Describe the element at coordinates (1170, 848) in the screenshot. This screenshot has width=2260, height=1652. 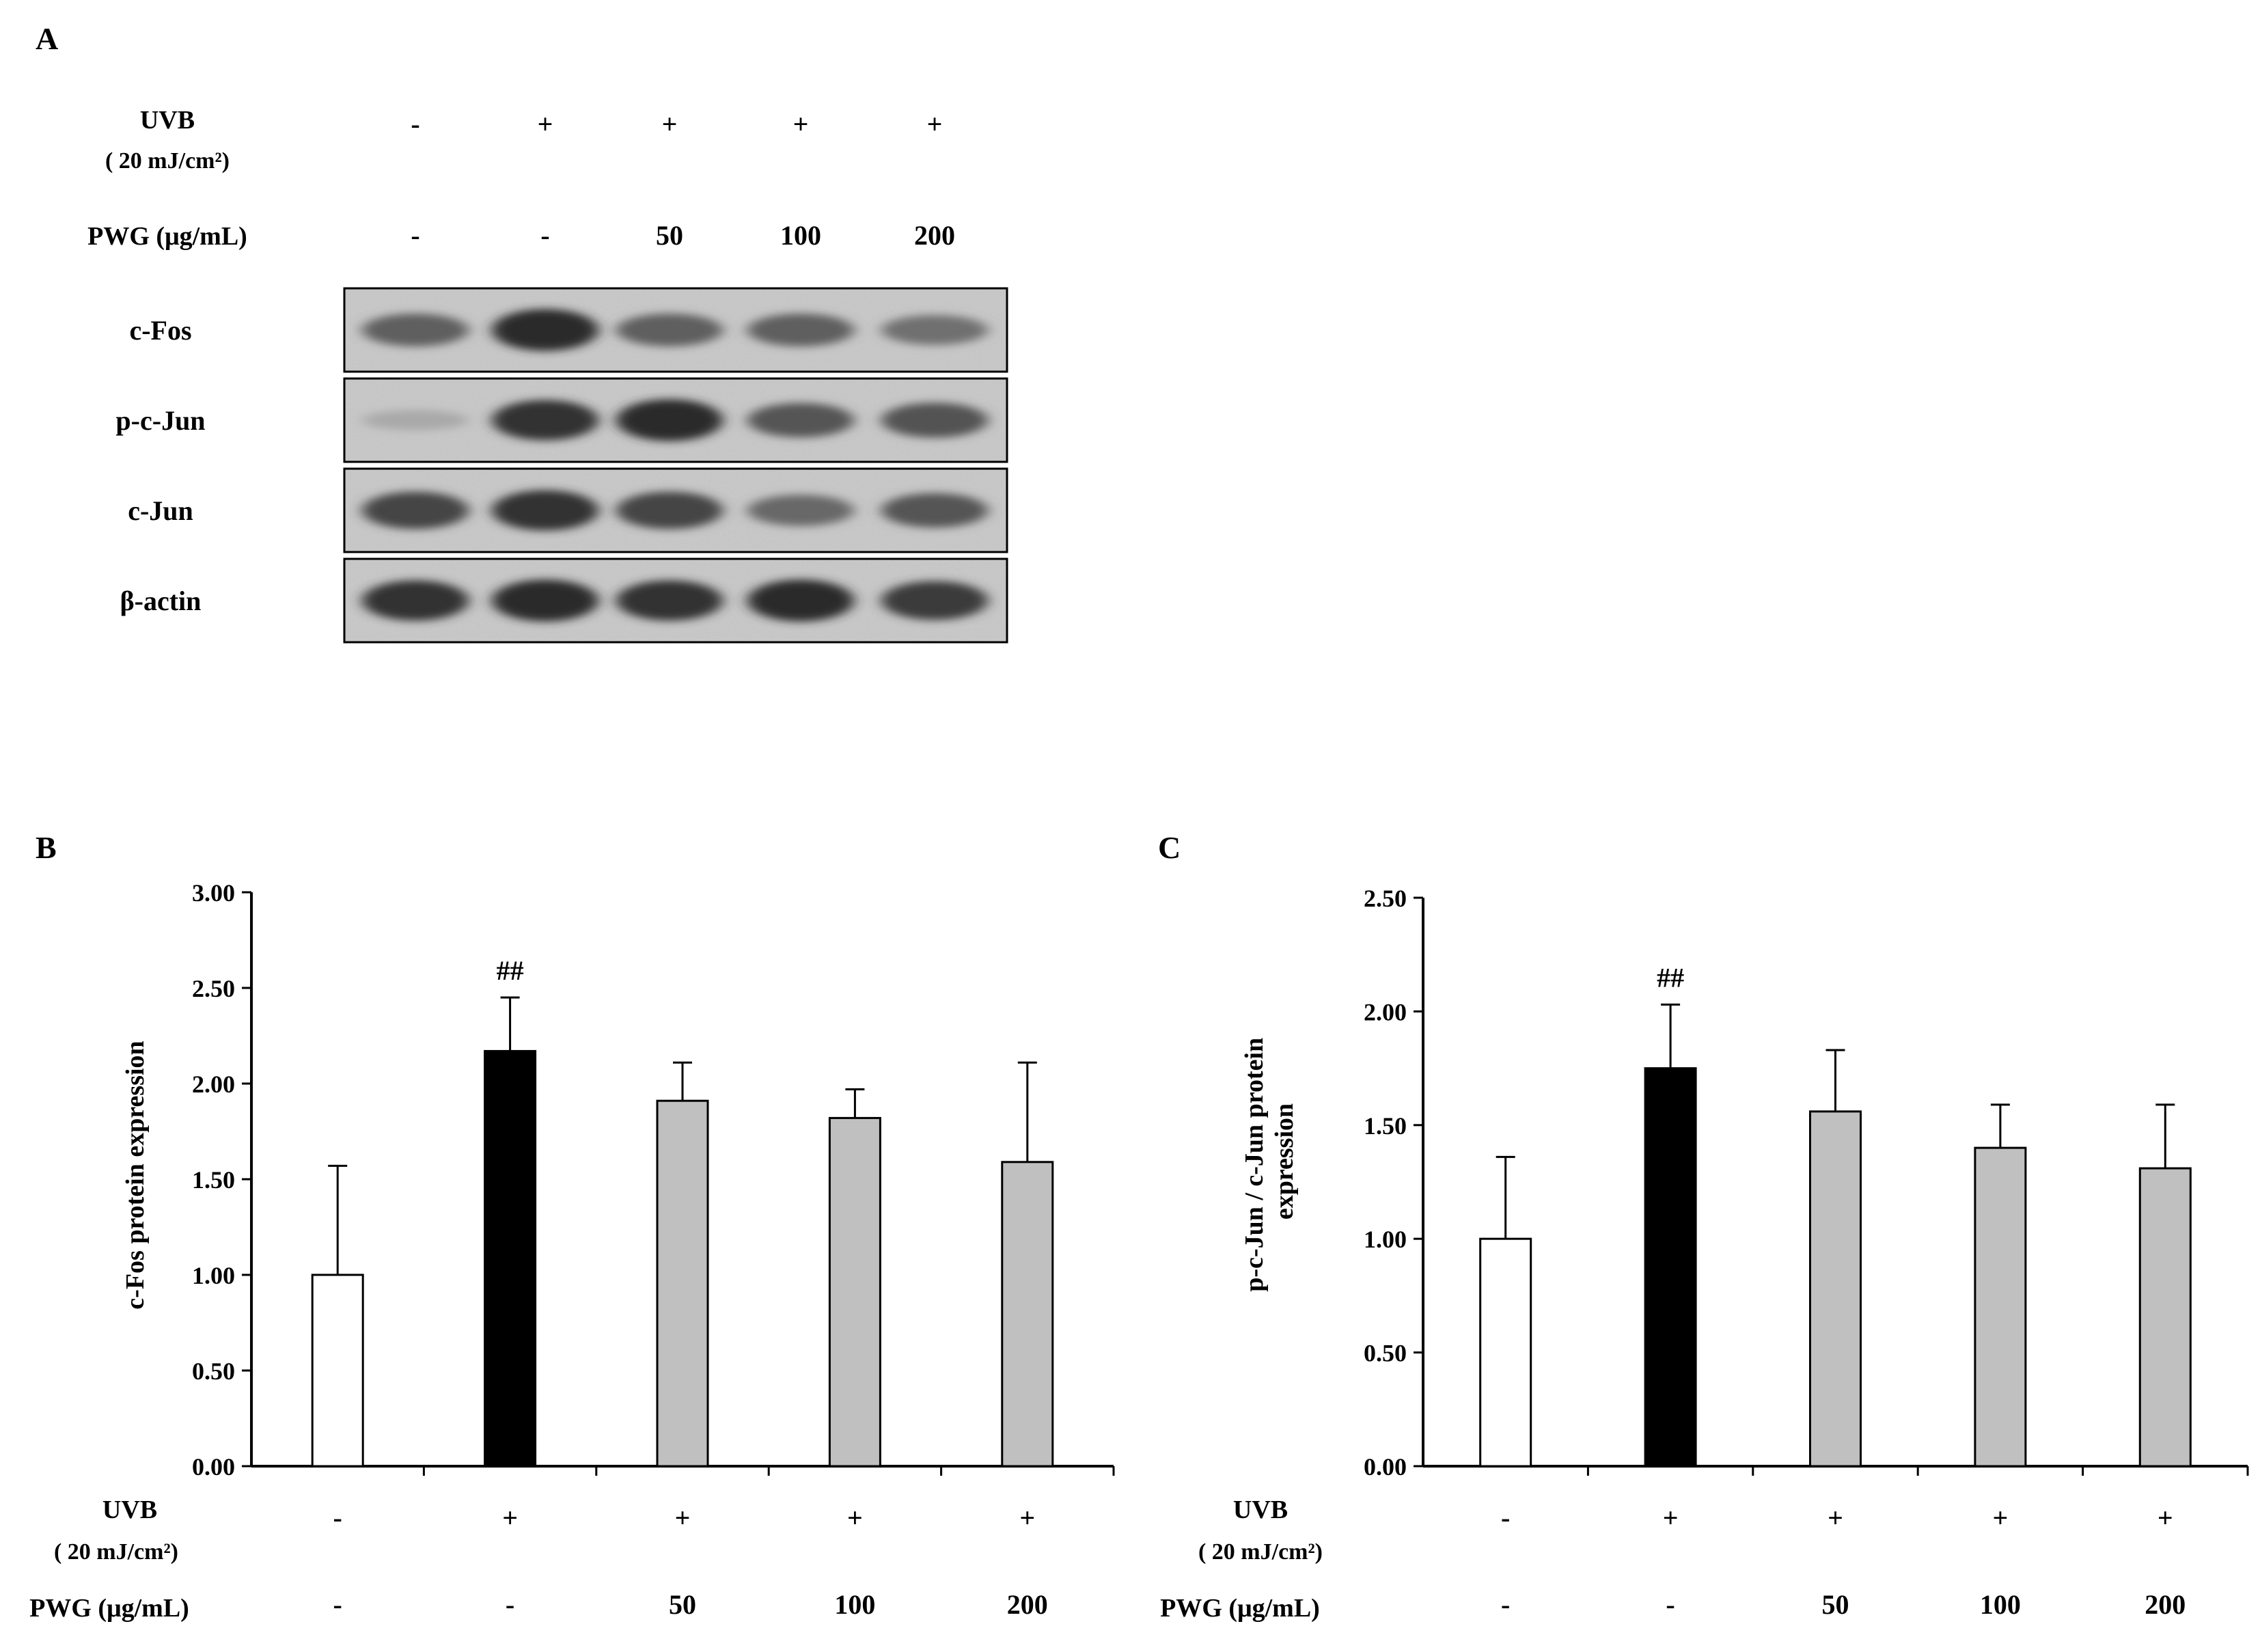
I see `panel-c-label: C` at that location.